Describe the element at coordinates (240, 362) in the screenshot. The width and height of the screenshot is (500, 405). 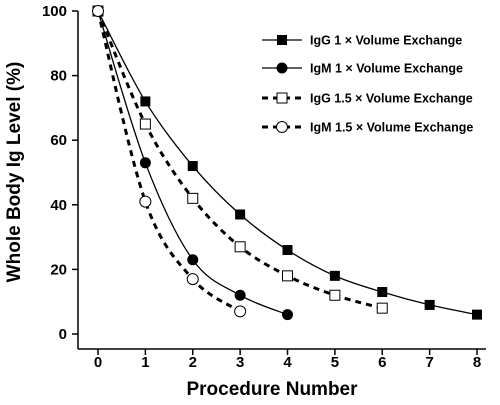
I see `x-tick-label: 3` at that location.